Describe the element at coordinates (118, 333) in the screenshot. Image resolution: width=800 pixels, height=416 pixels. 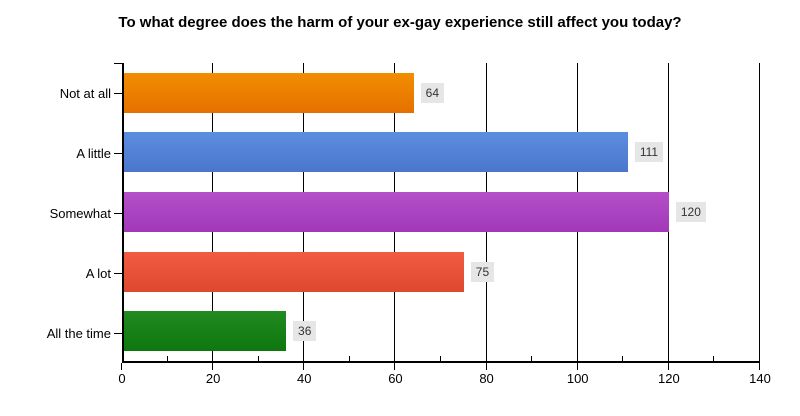
I see `category-tick-all-the-time` at that location.